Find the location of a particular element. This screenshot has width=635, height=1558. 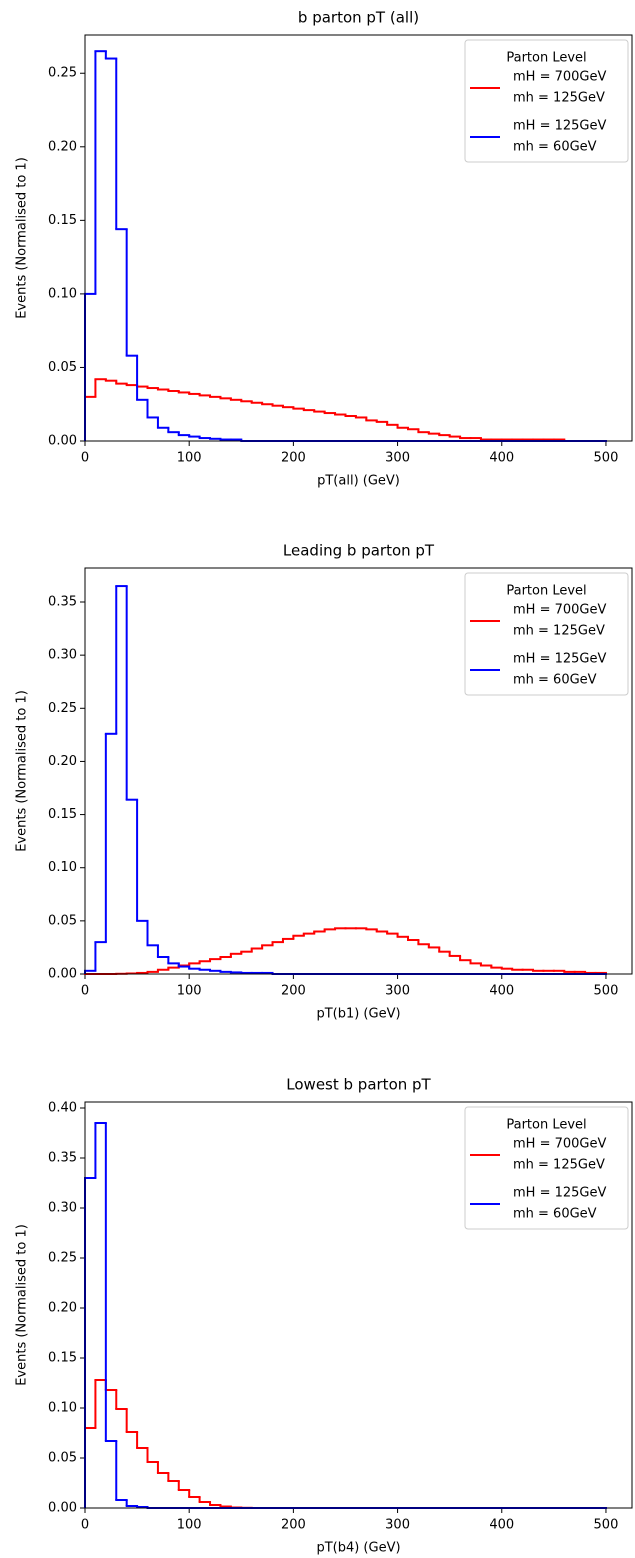

x-axis-label: pT(b4) (GeV) is located at coordinates (358, 1548).